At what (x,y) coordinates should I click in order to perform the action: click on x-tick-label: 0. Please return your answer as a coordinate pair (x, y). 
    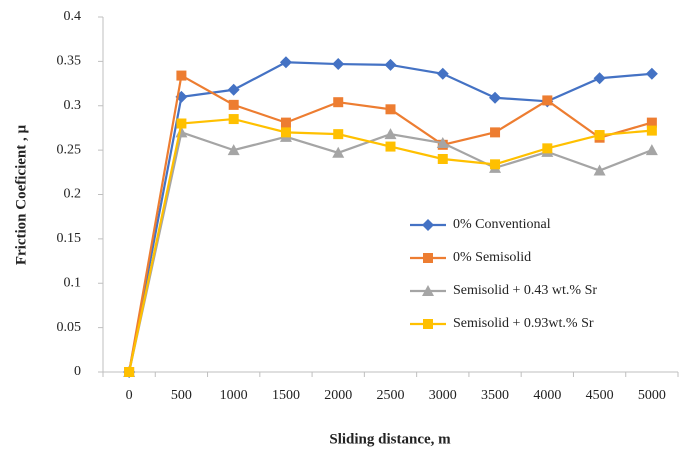
    Looking at the image, I should click on (129, 395).